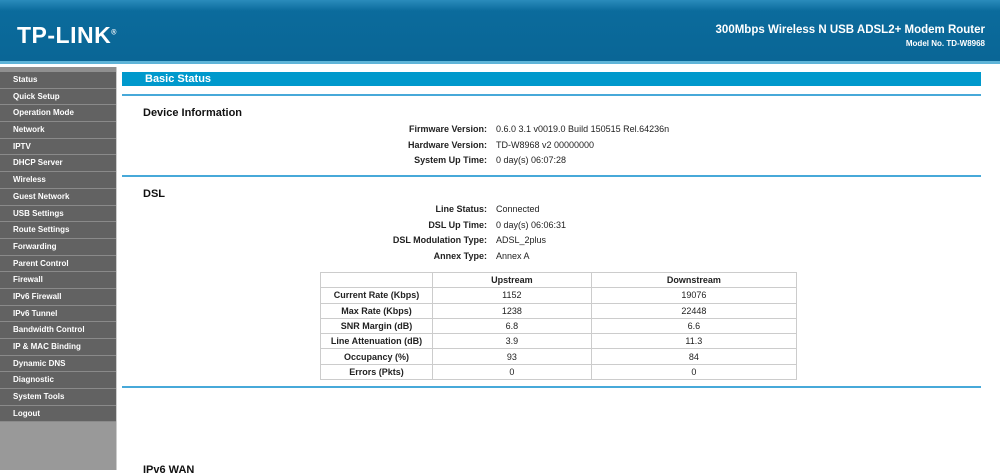 The width and height of the screenshot is (1000, 476). What do you see at coordinates (551, 79) in the screenshot?
I see `page-title: Basic Status` at bounding box center [551, 79].